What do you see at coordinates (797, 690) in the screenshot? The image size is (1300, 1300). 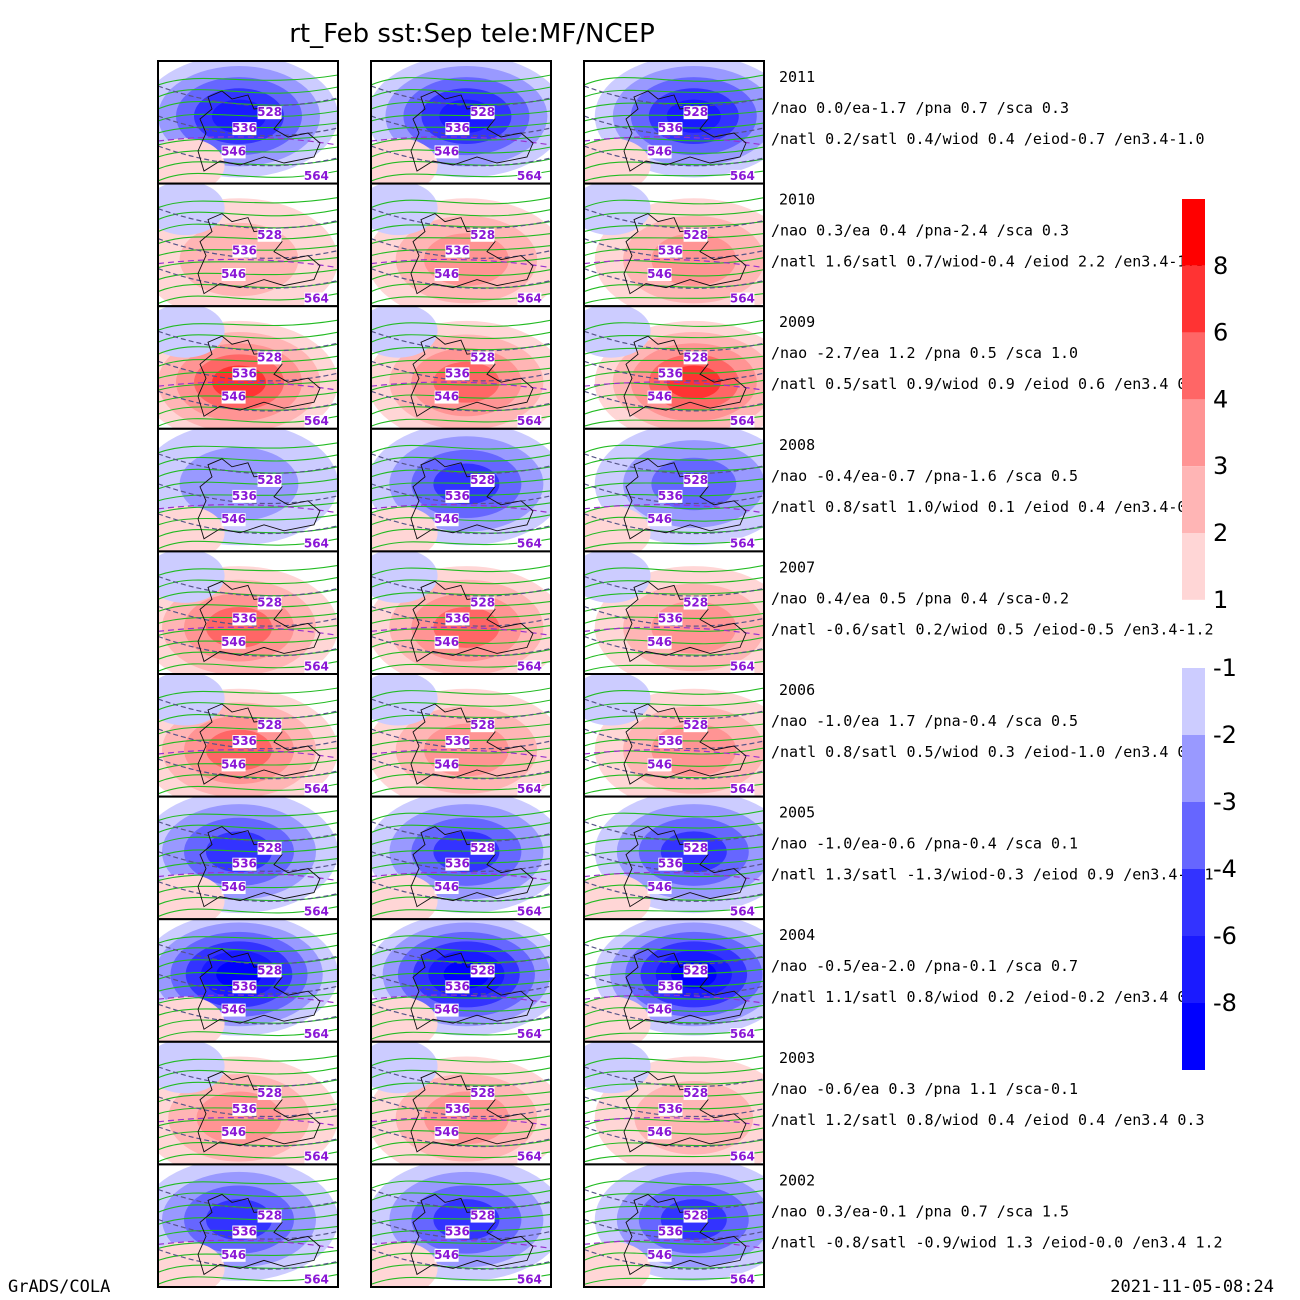 I see `year-label: 2006` at bounding box center [797, 690].